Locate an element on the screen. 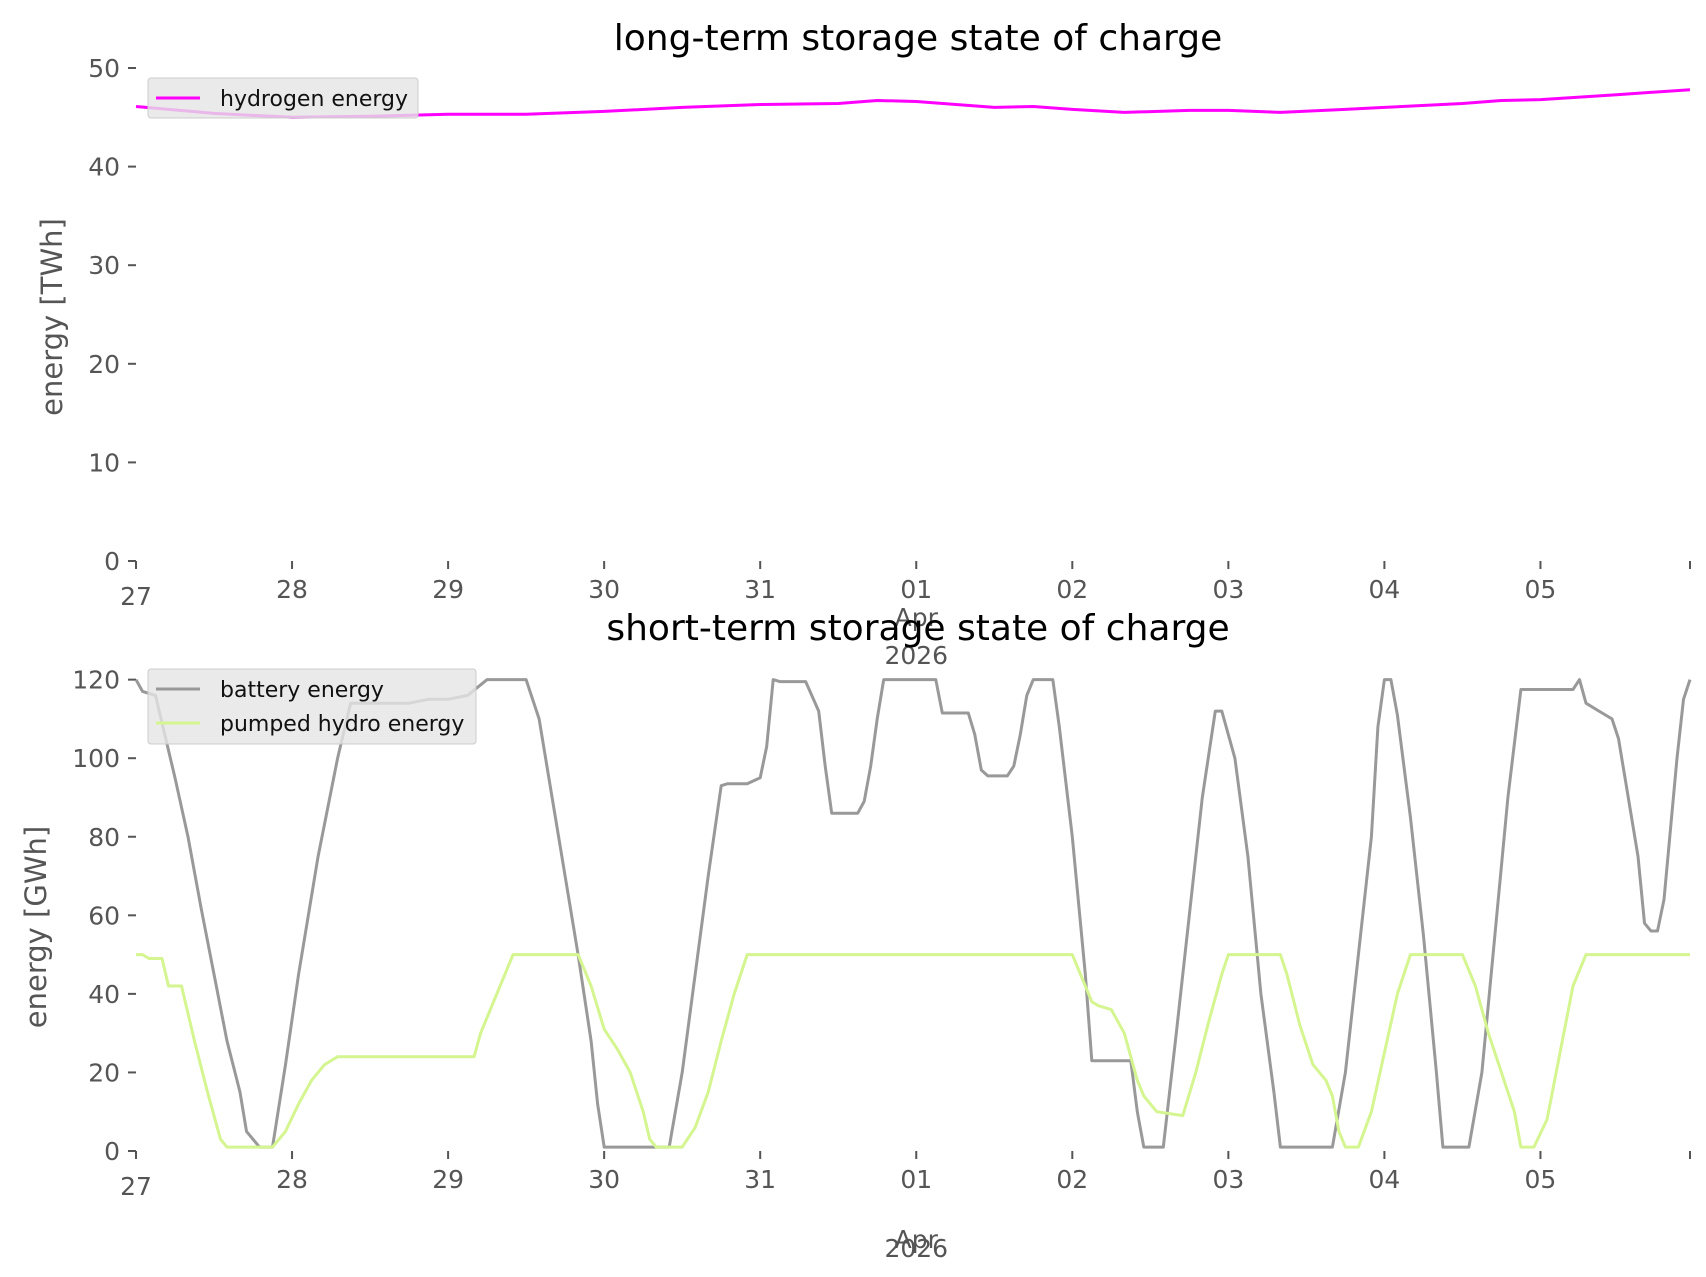 The width and height of the screenshot is (1706, 1277). plot-area is located at coordinates (913, 103).